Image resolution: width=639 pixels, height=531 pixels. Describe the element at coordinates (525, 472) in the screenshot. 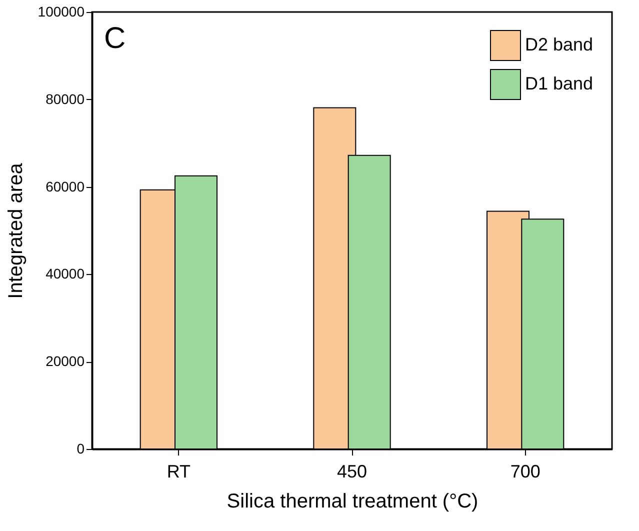

I see `x-tick-label: 700` at that location.